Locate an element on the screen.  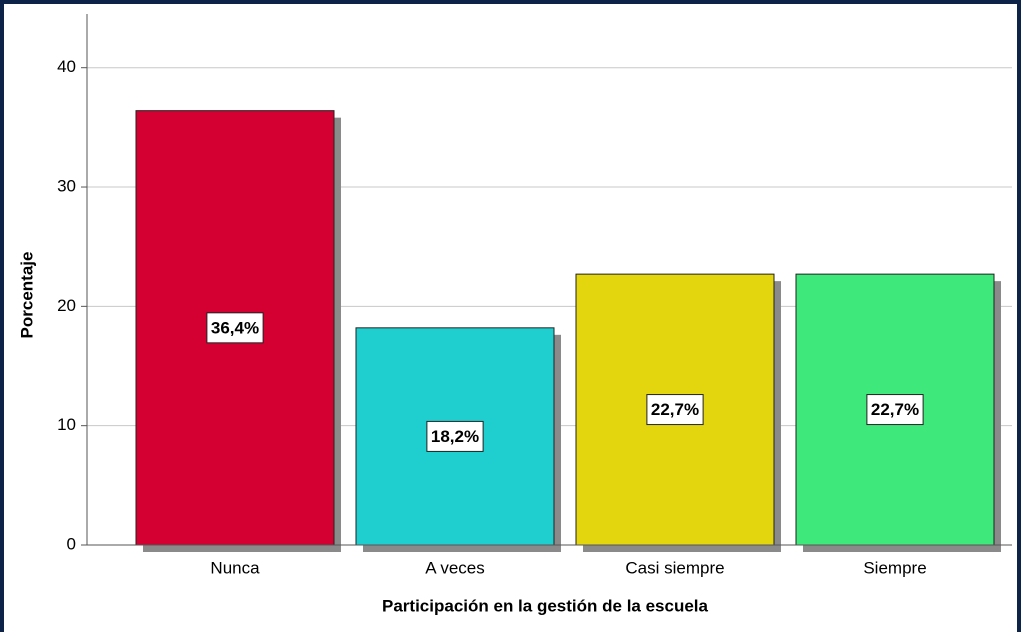
y-tick-label: 10 is located at coordinates (66, 424).